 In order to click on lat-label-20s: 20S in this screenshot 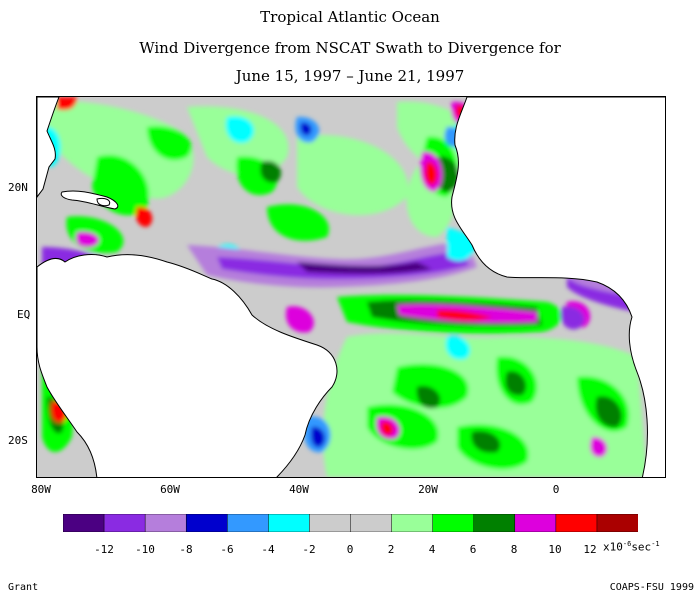, I will do `click(18, 440)`.